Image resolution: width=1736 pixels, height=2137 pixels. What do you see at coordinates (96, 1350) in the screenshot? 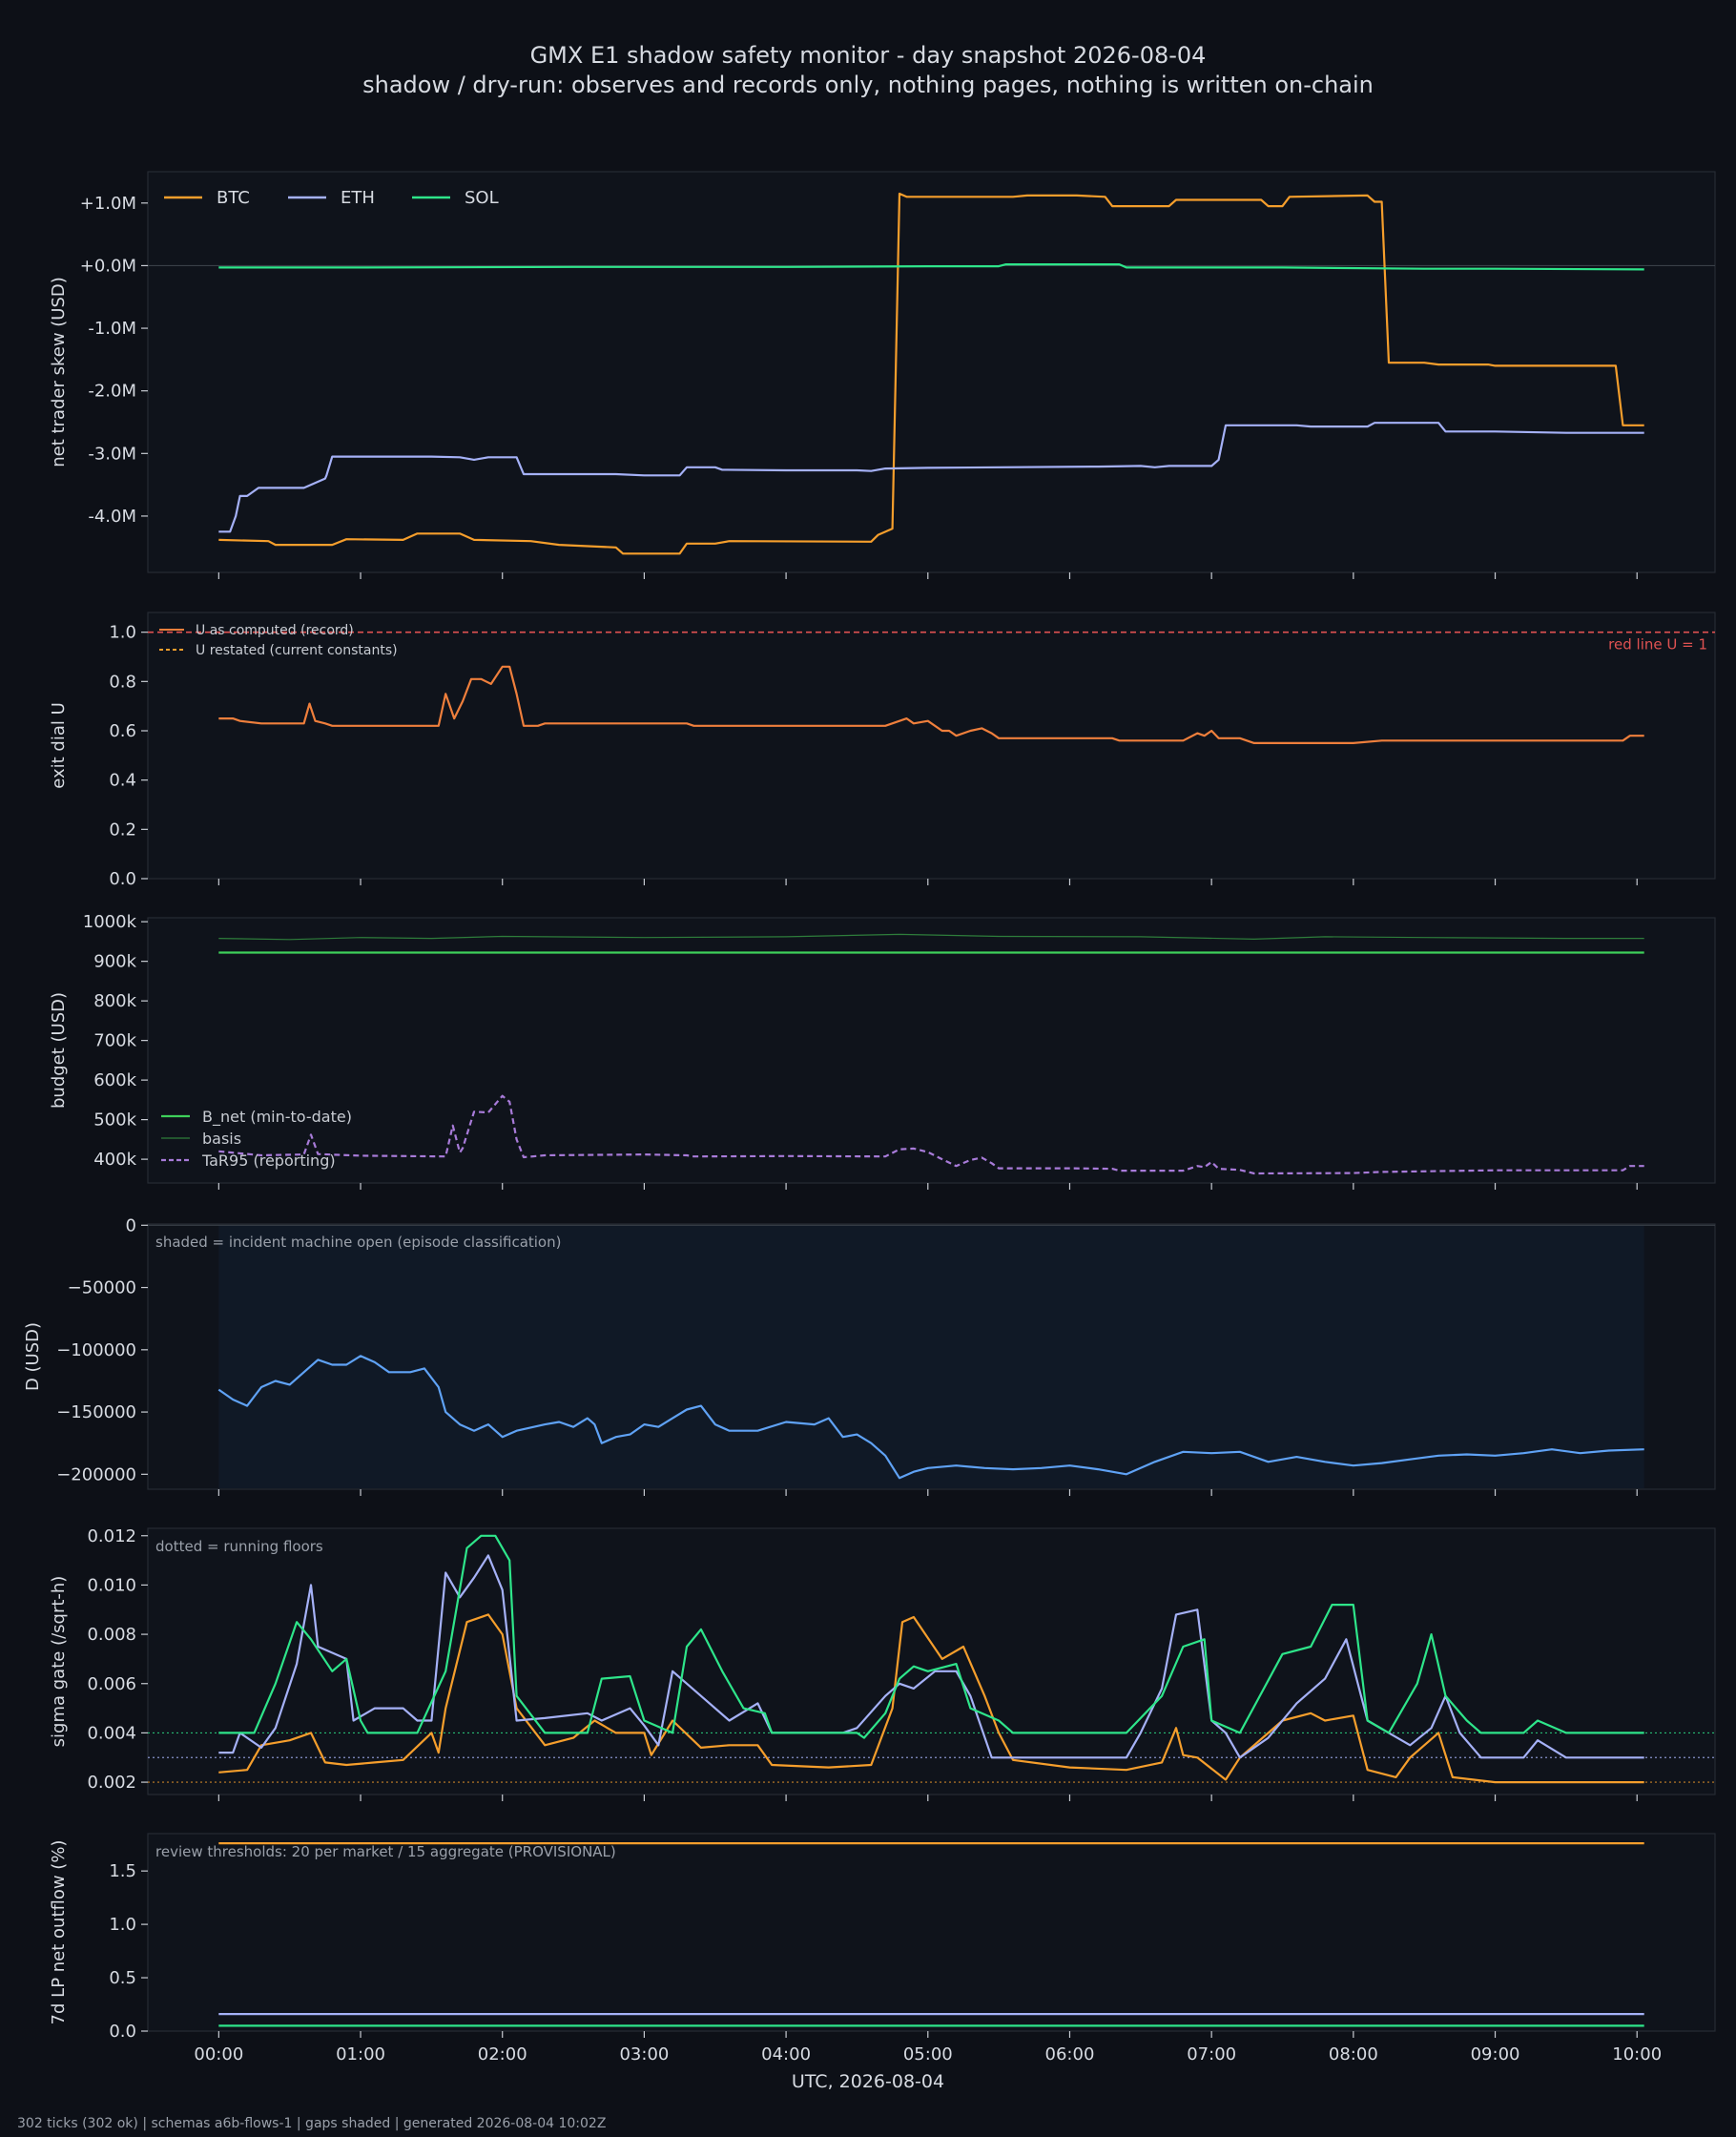
I see `y-tick-label: −100000` at bounding box center [96, 1350].